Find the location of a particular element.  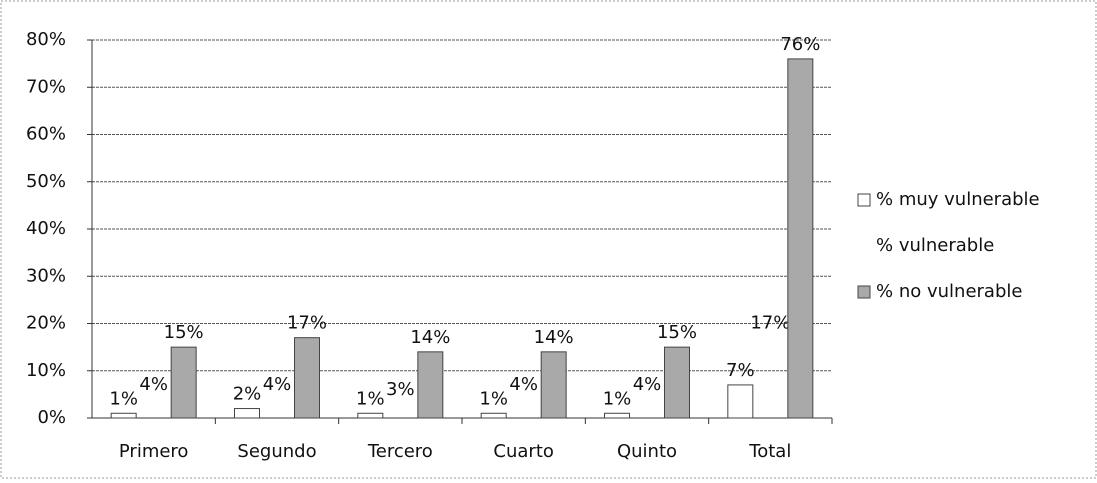

data-label: 2% is located at coordinates (247, 394).